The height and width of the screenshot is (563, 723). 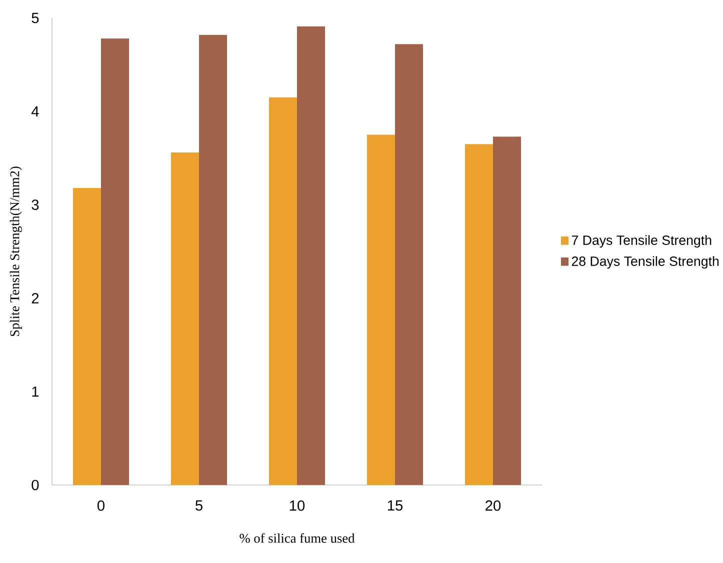 I want to click on x-tick-label: 0, so click(x=100, y=505).